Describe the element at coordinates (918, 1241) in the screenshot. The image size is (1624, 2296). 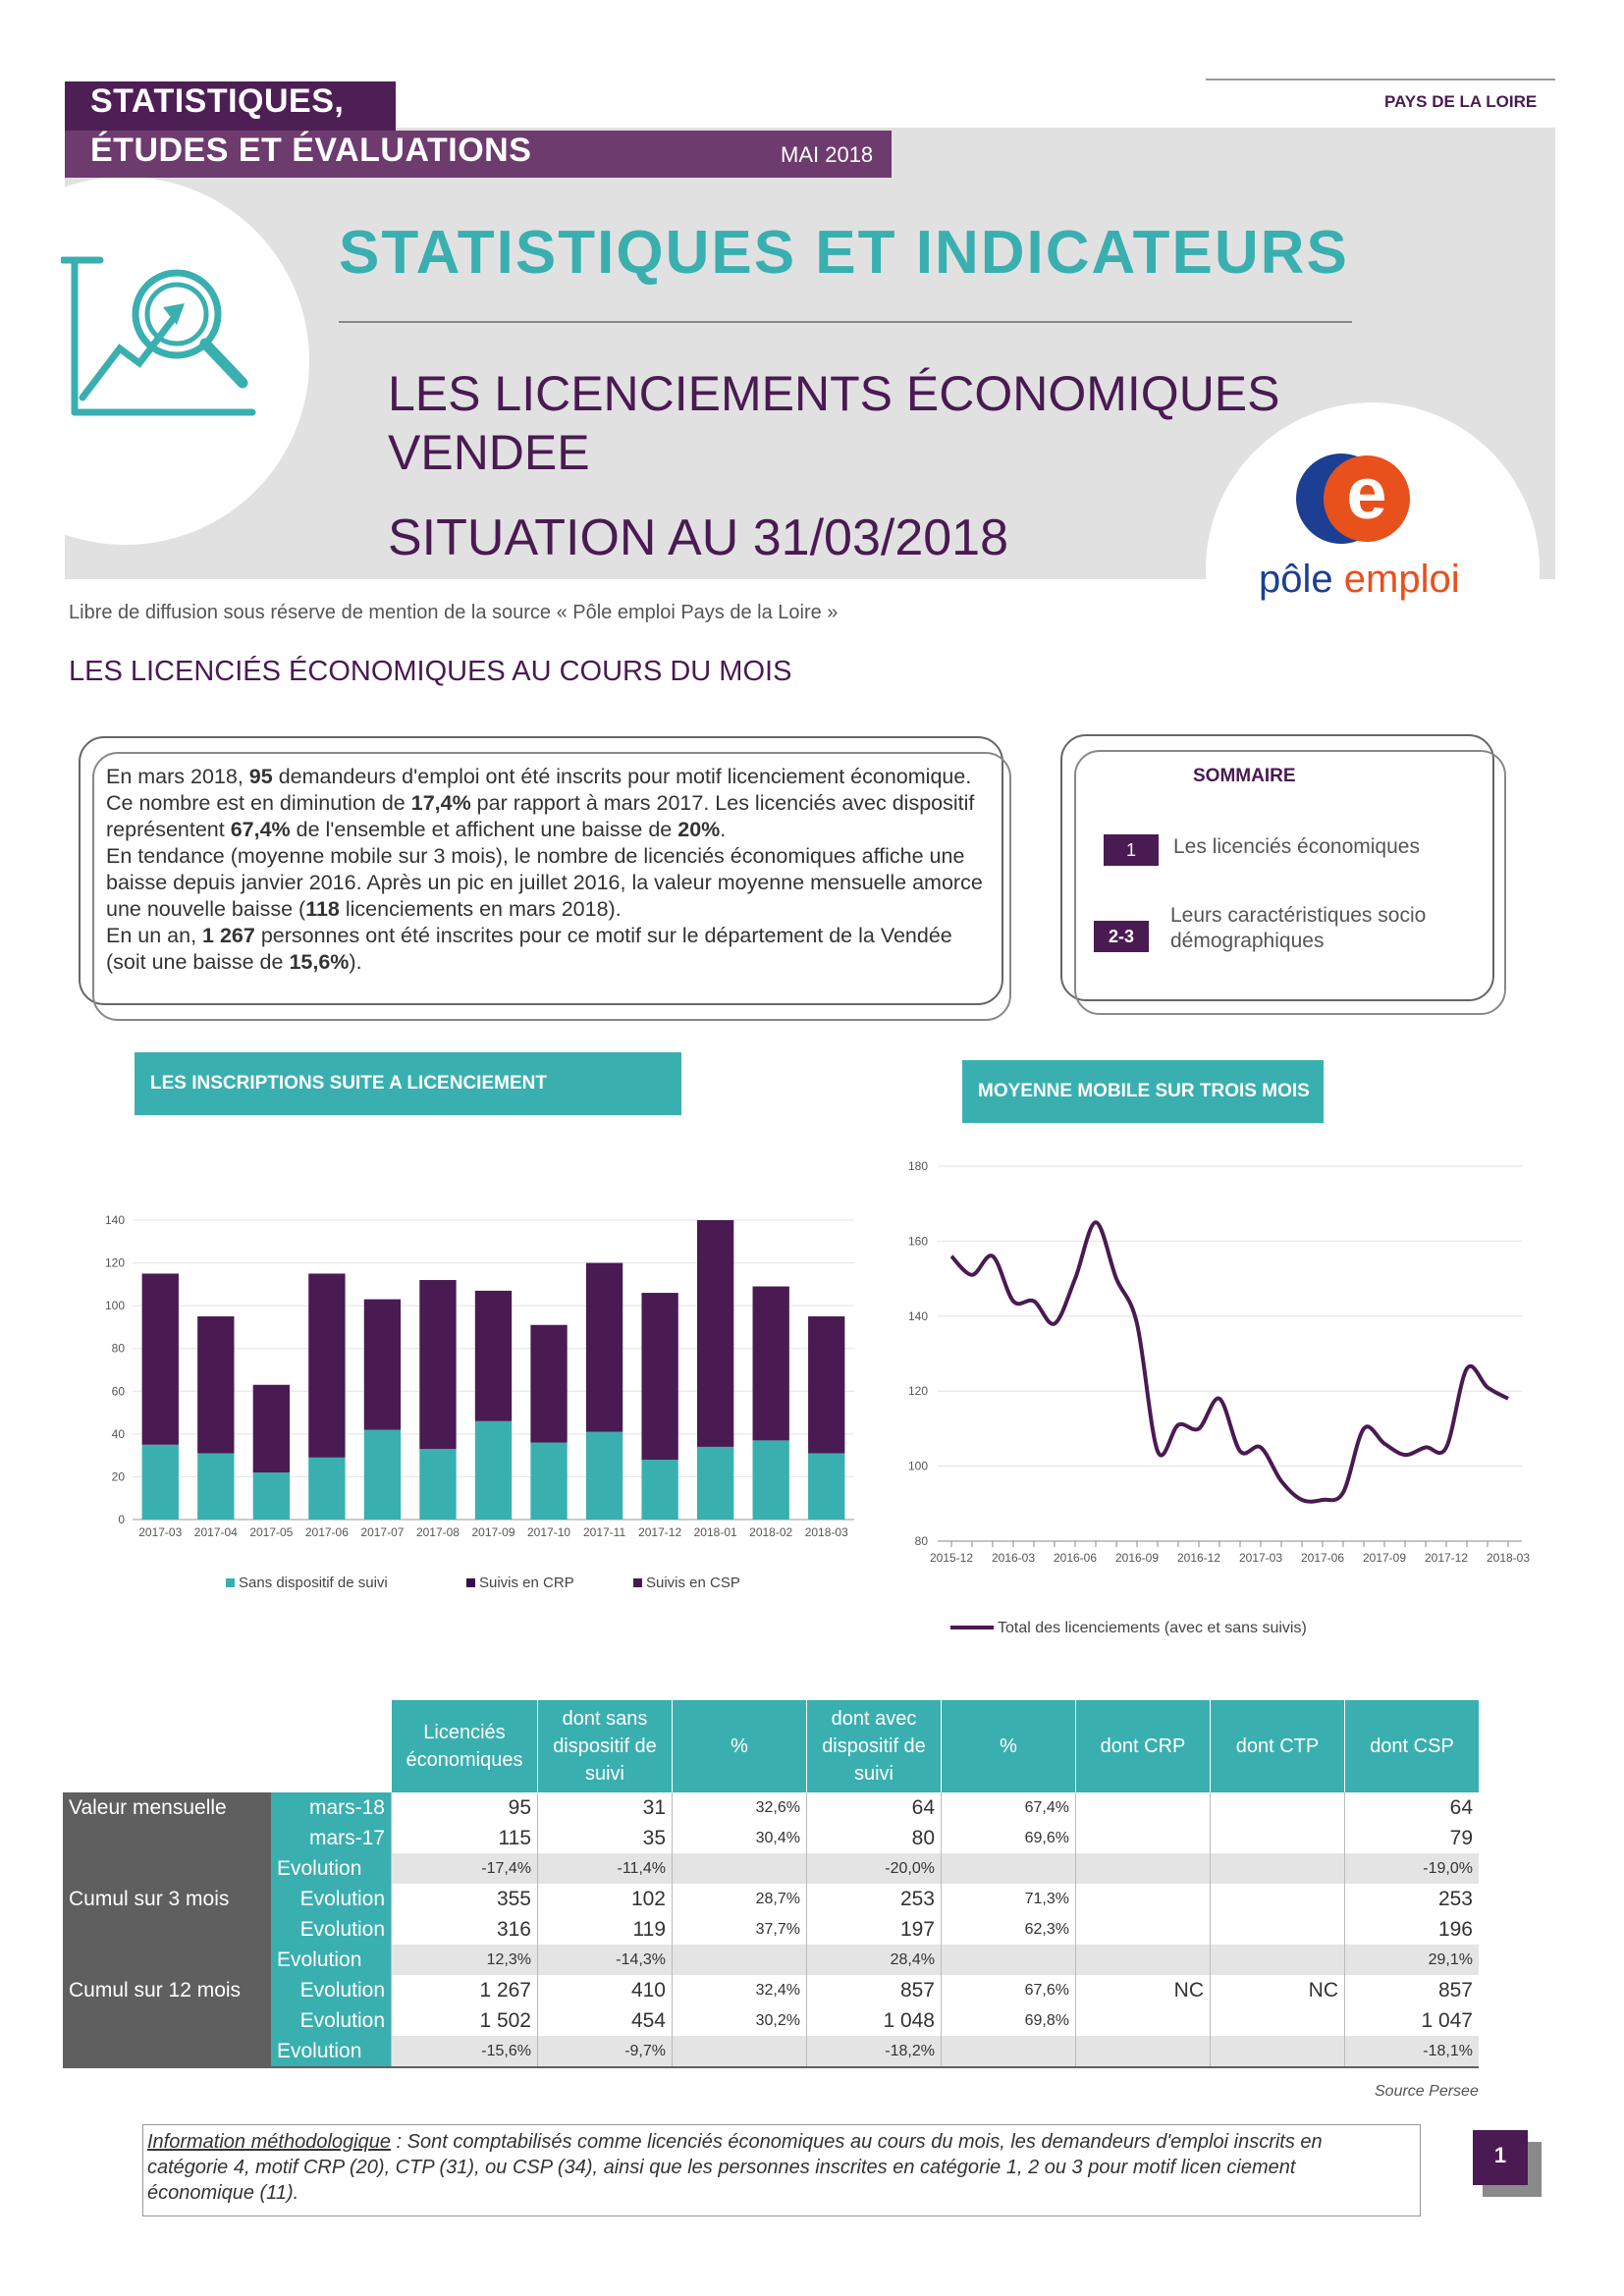
I see `y-tick-label: 160` at that location.